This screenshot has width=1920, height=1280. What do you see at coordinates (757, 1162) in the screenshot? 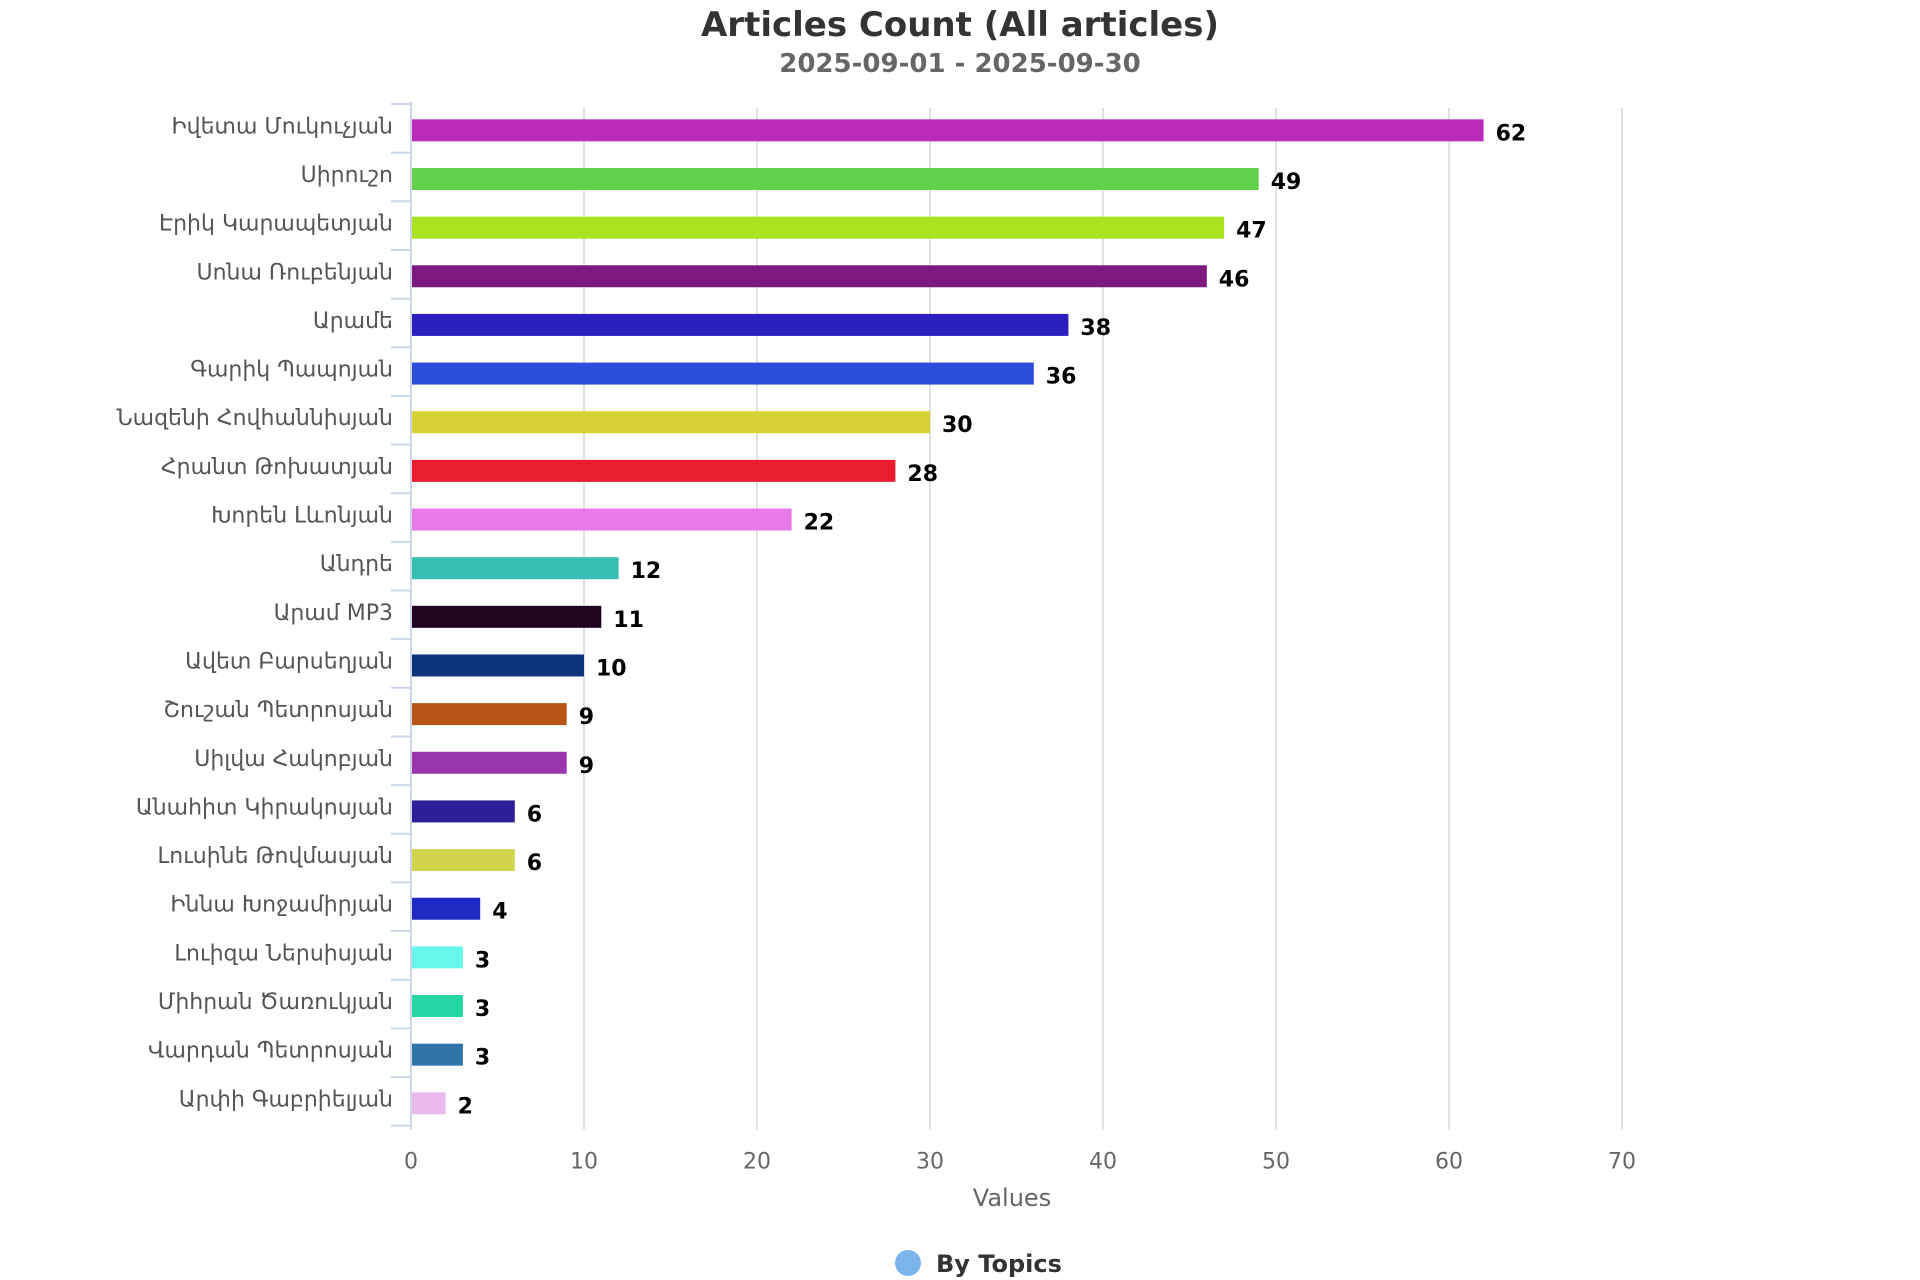
I see `x-tick-label: 20` at bounding box center [757, 1162].